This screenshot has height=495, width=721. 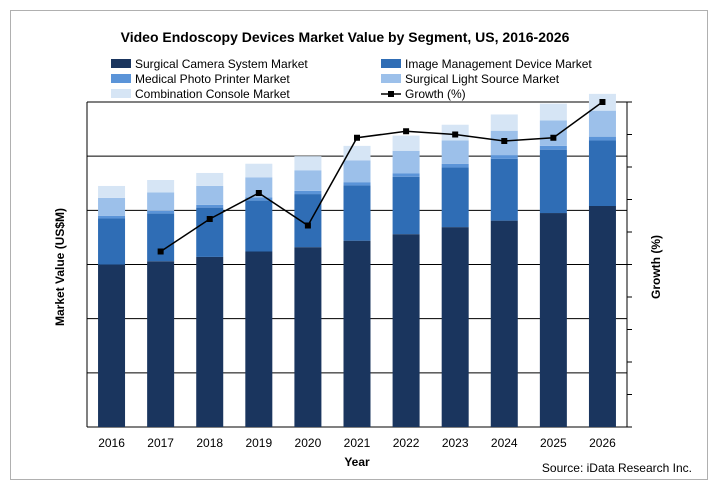 What do you see at coordinates (212, 94) in the screenshot?
I see `legend-label: Combination Console Market` at bounding box center [212, 94].